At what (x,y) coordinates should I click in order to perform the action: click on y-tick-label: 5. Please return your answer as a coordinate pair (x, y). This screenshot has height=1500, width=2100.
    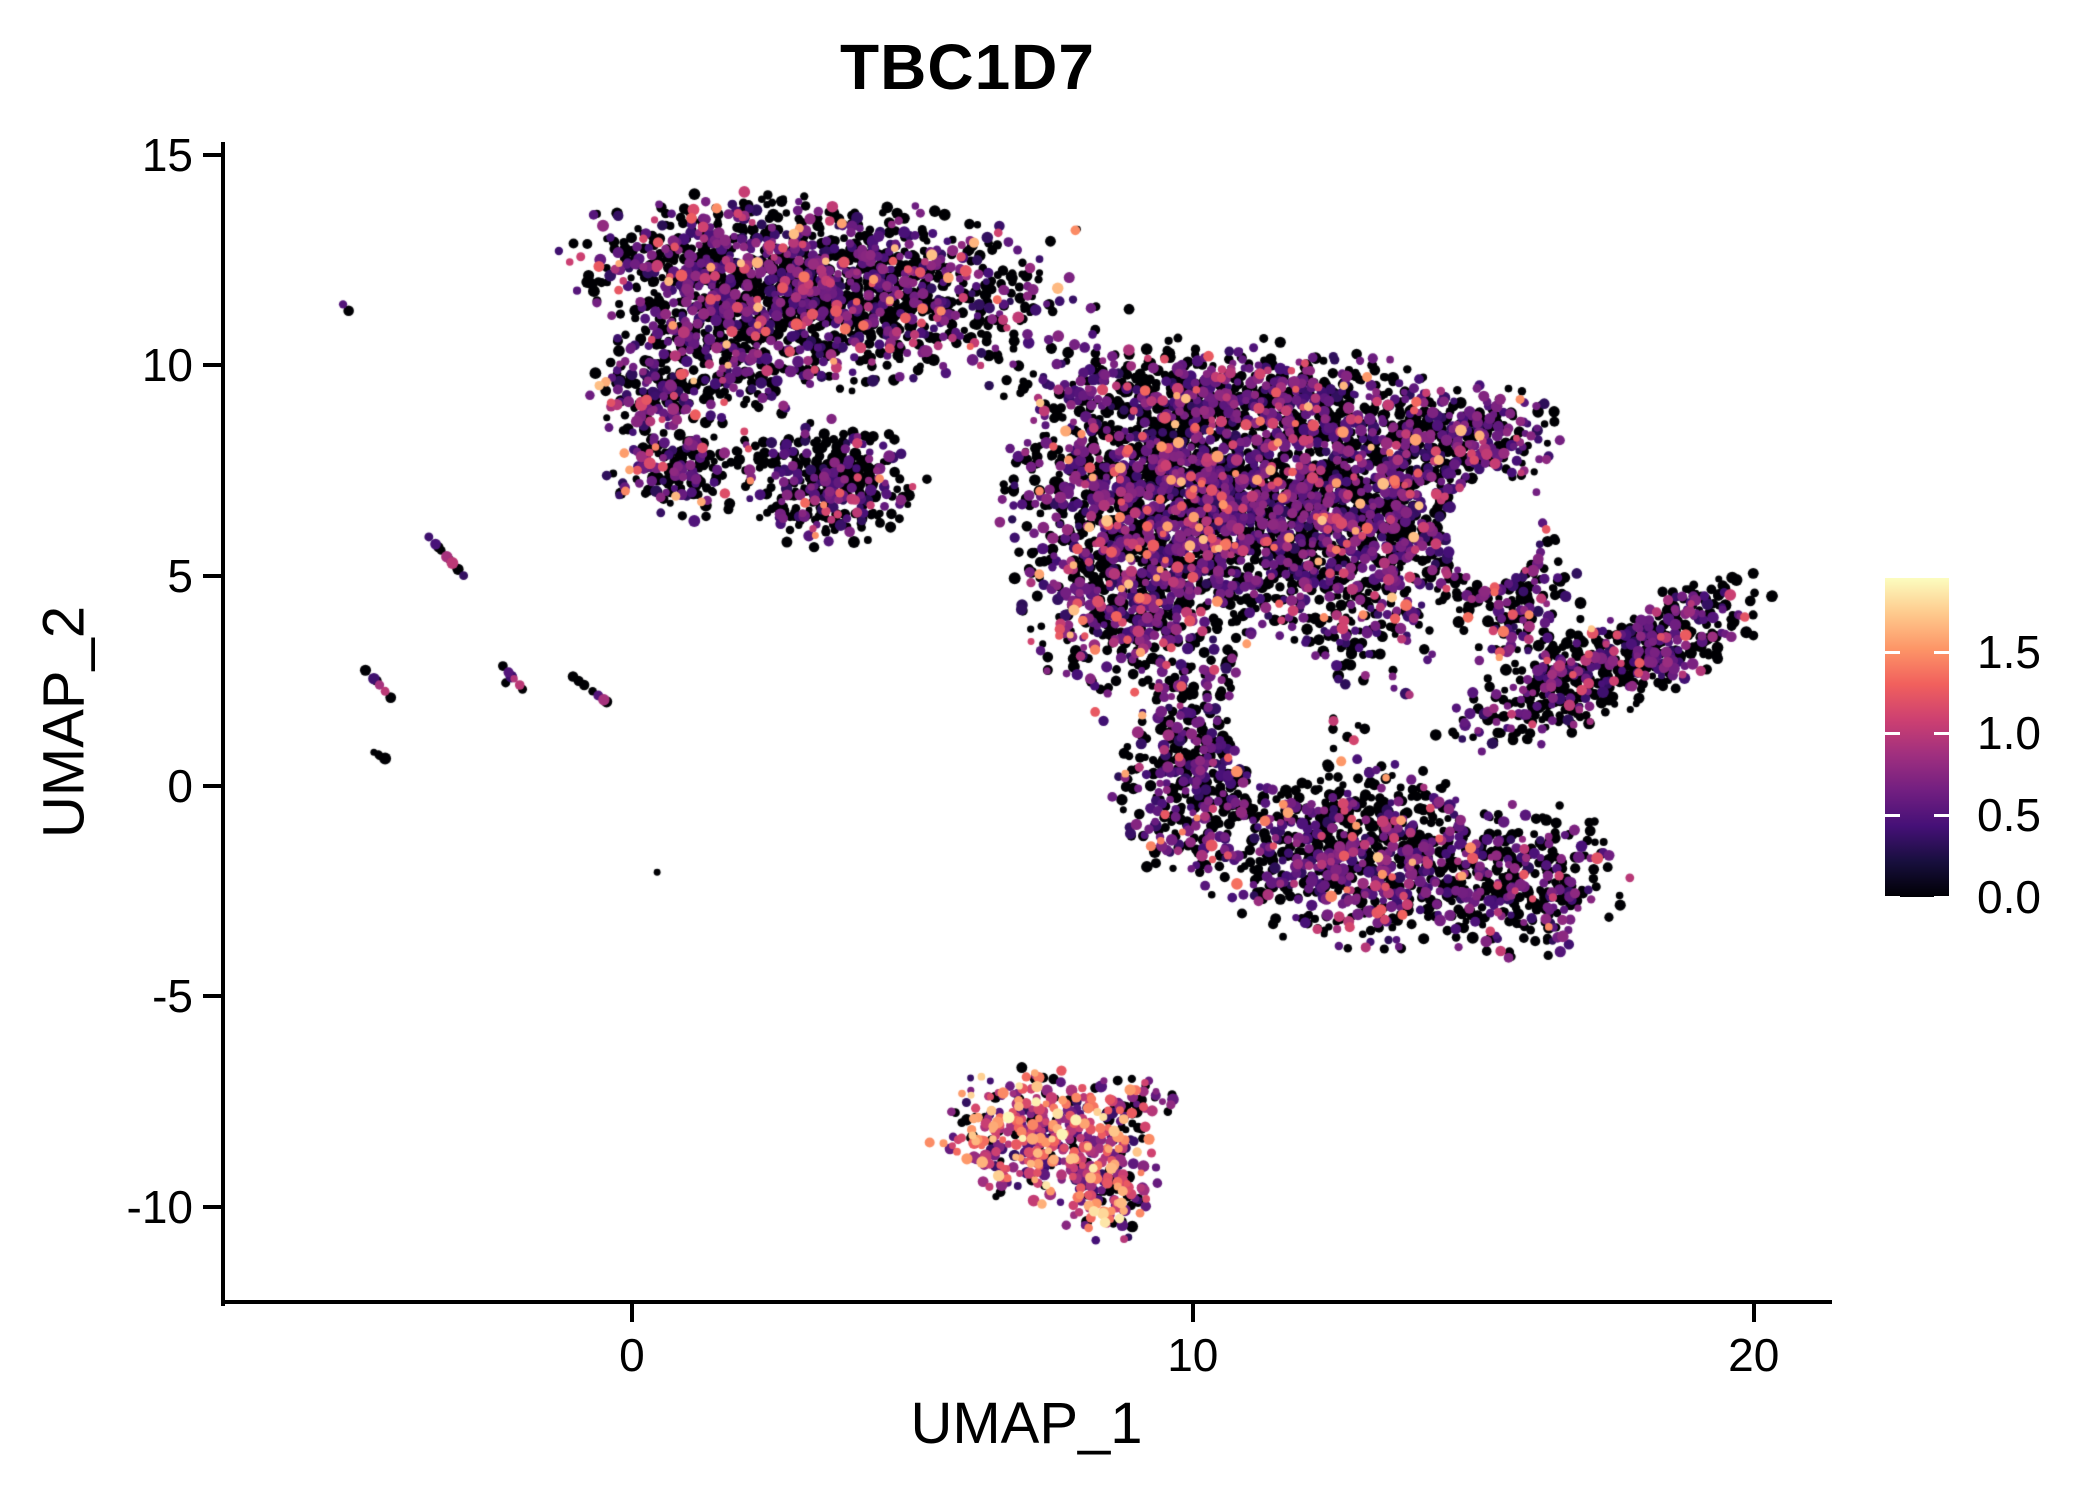
    Looking at the image, I should click on (180, 575).